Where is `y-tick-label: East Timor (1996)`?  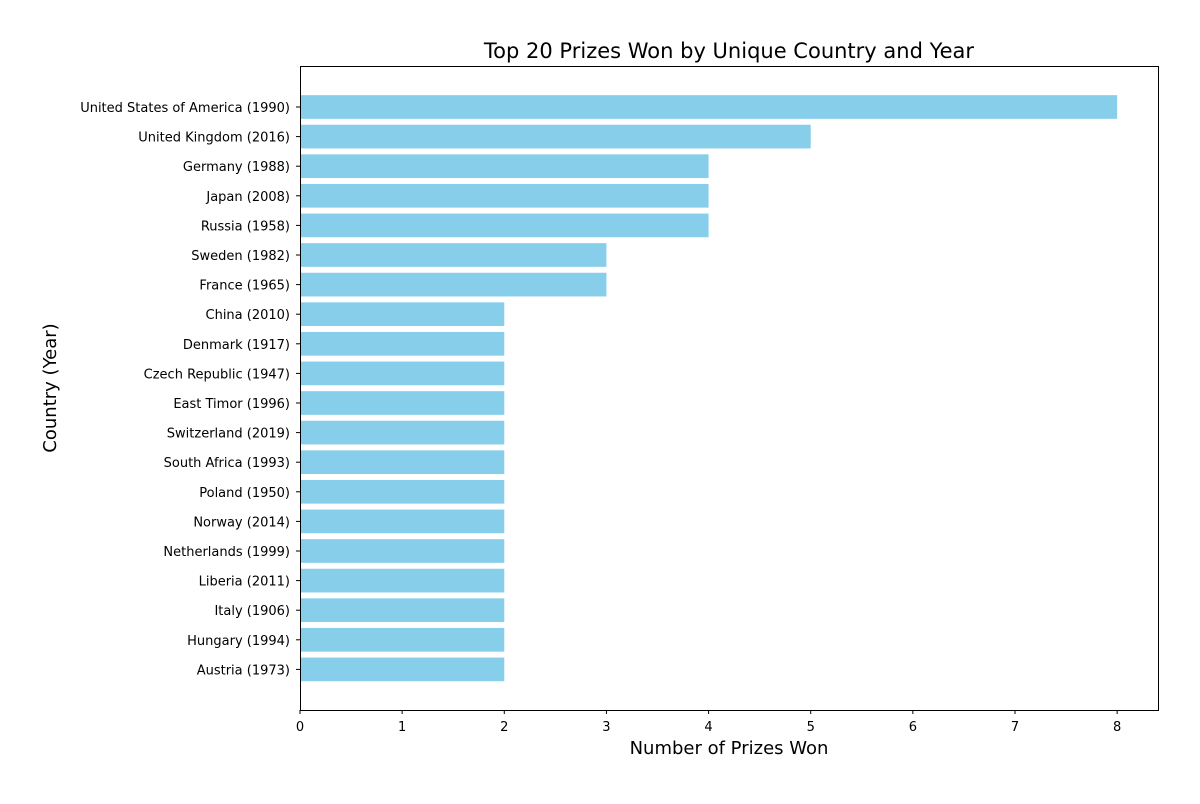 y-tick-label: East Timor (1996) is located at coordinates (231, 404).